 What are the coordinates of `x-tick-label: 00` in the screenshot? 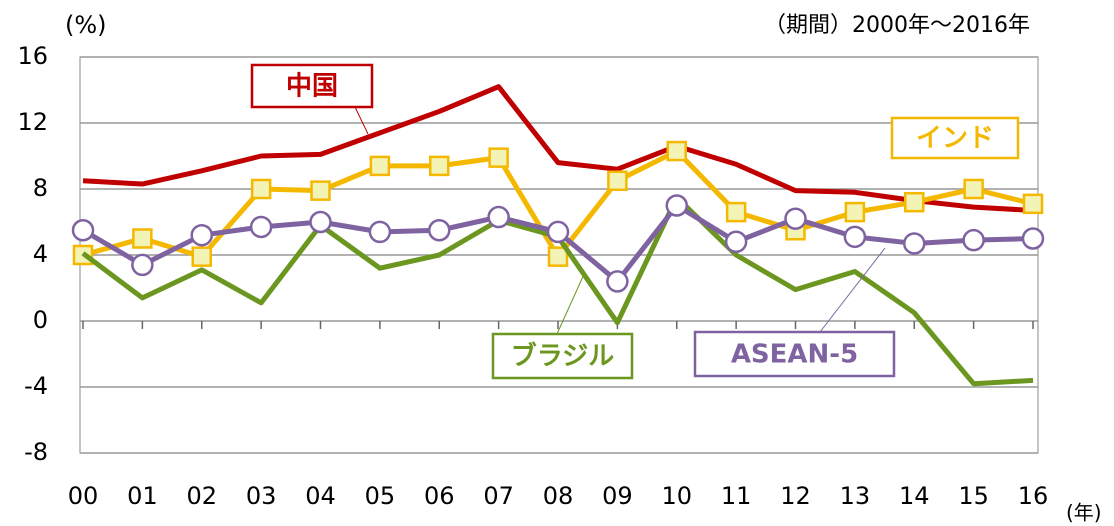 It's located at (83, 496).